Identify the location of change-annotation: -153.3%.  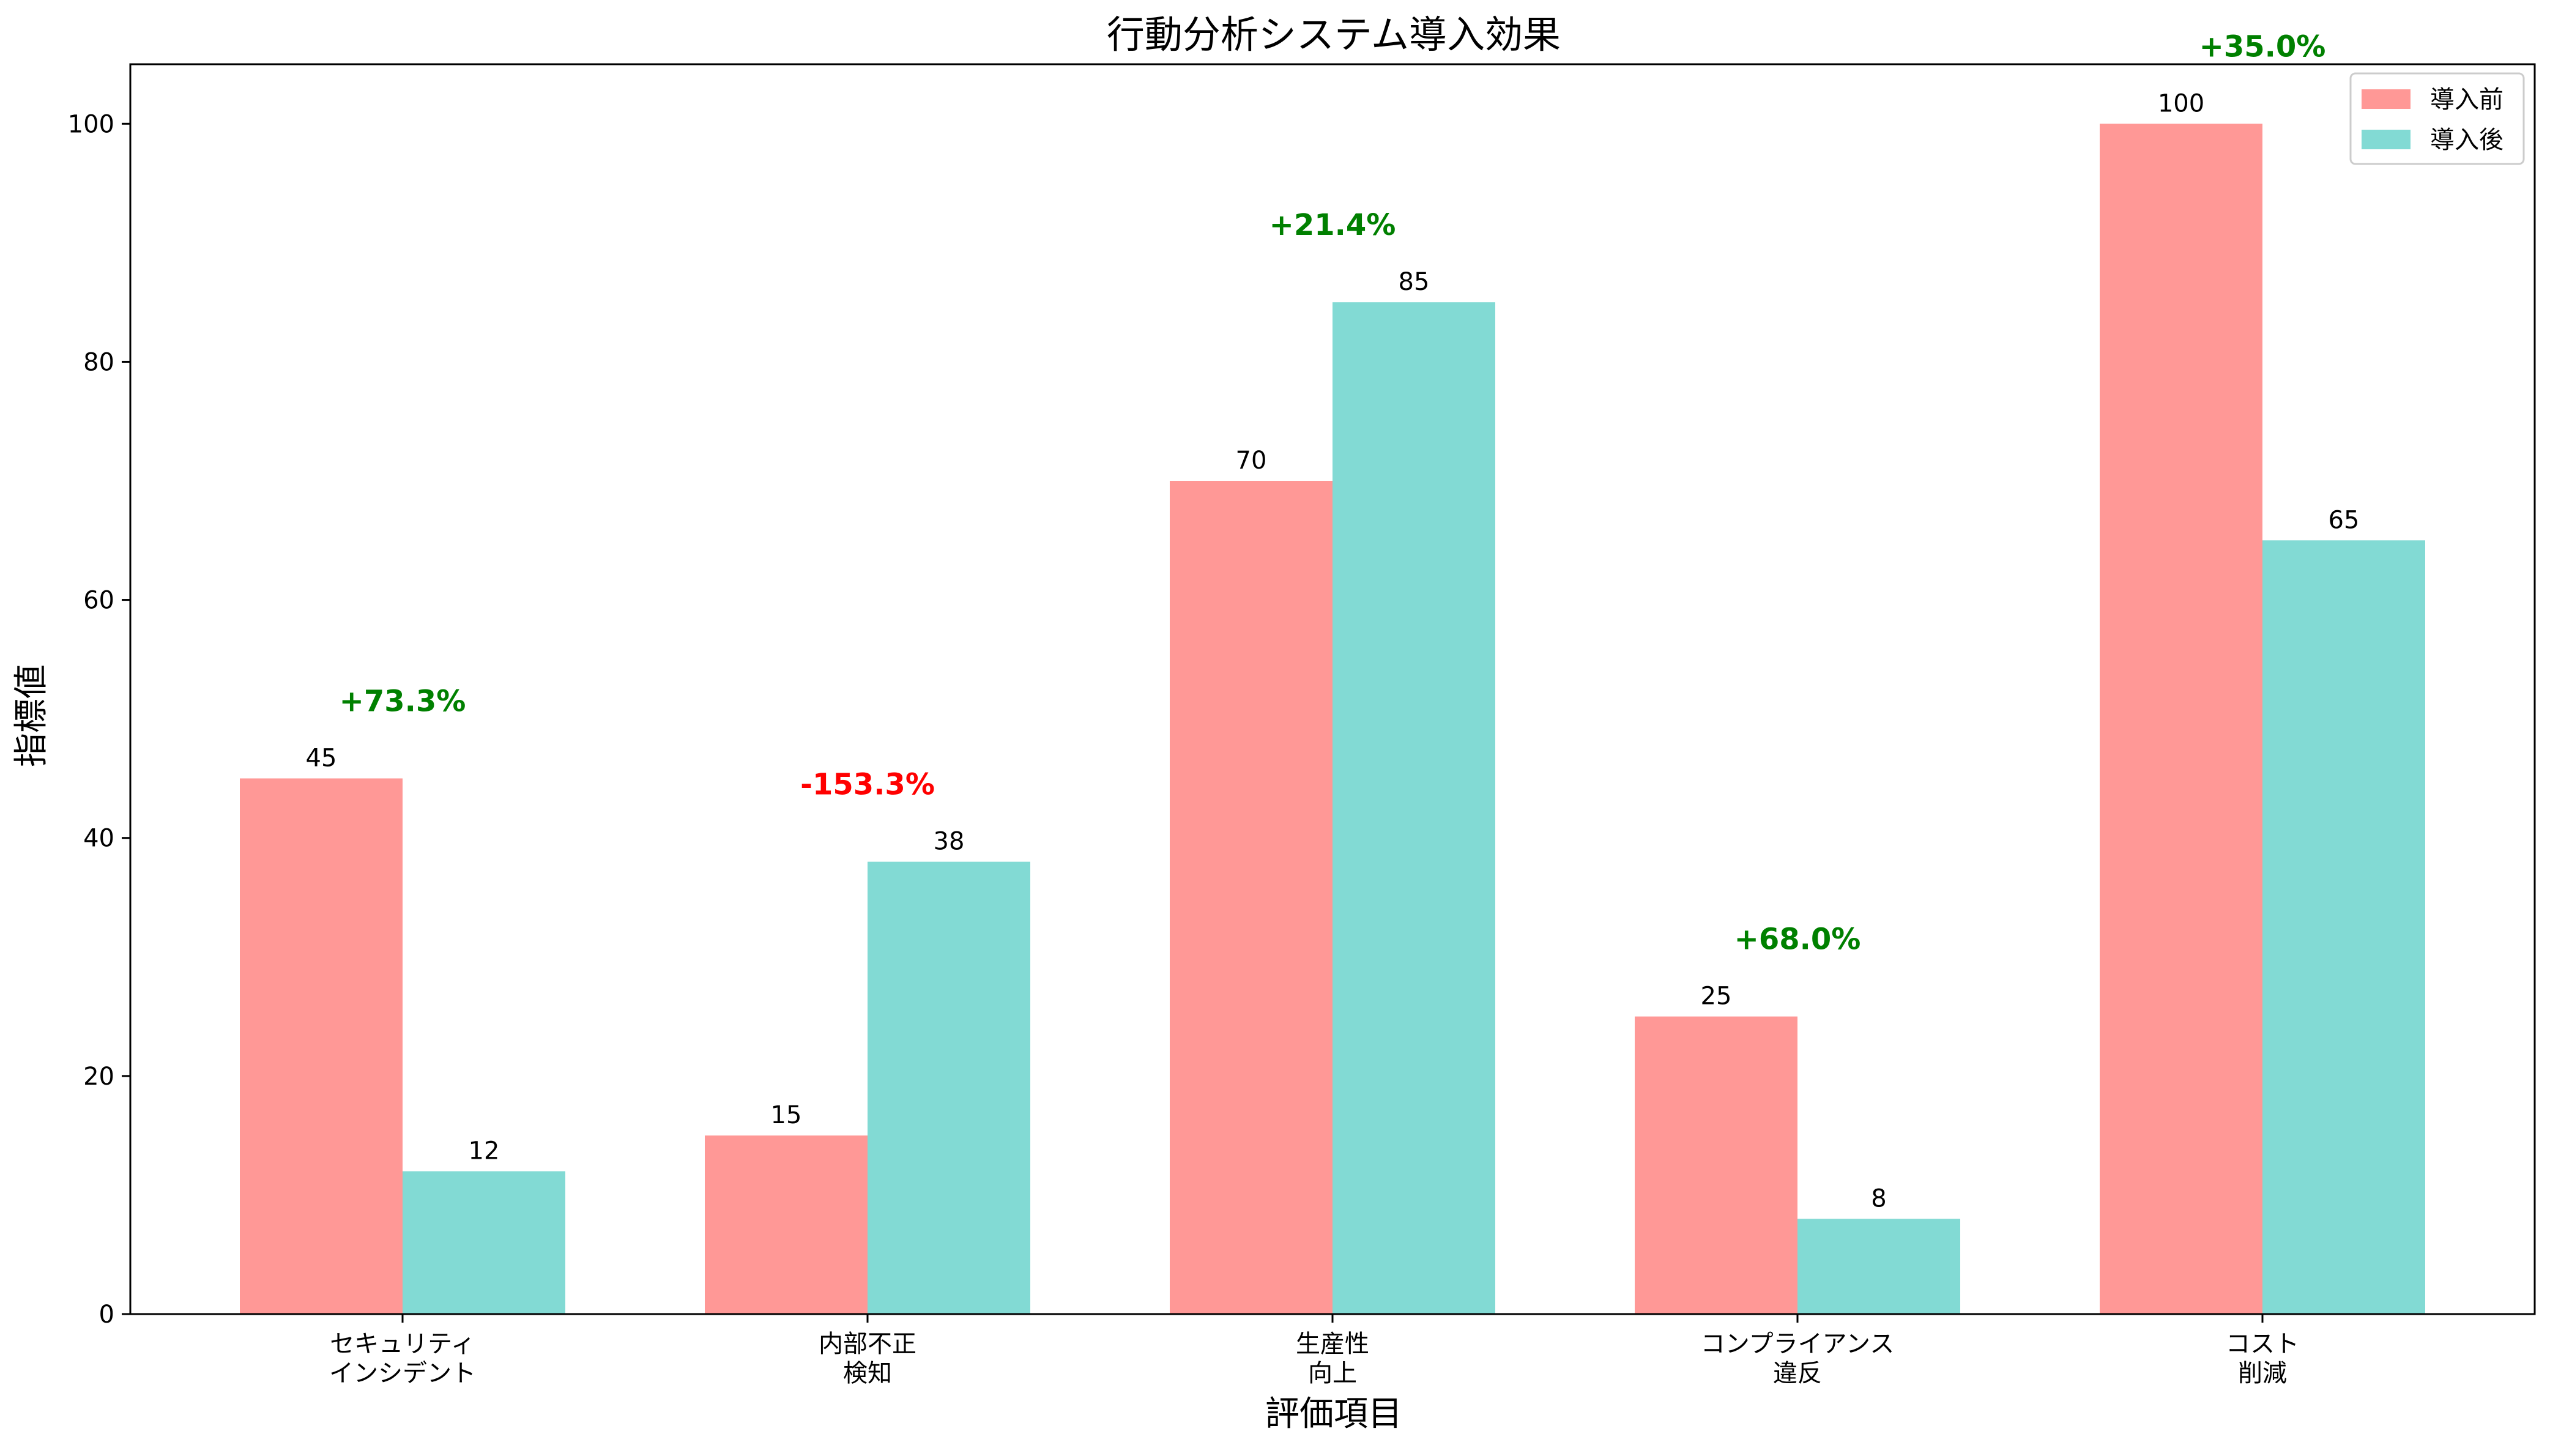
(868, 785).